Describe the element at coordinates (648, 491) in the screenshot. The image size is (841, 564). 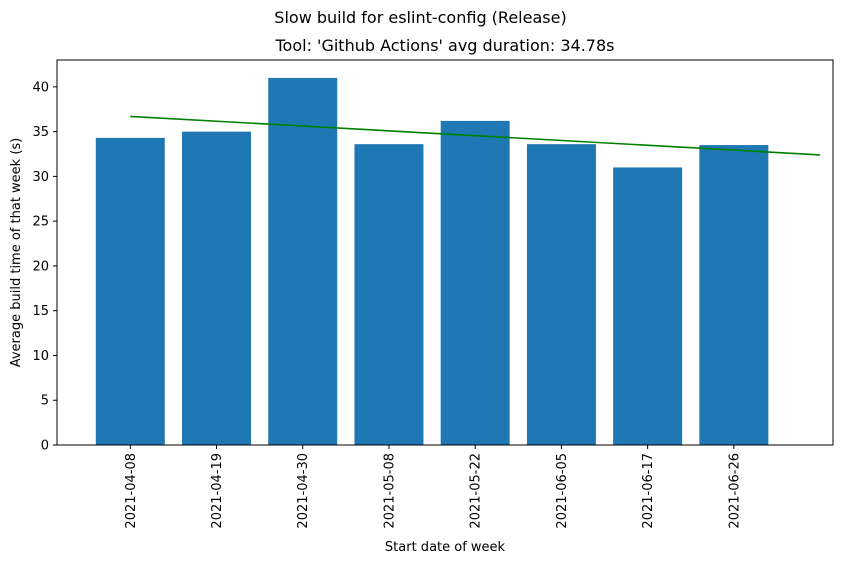
I see `x-tick-label: 2021-06-17` at that location.